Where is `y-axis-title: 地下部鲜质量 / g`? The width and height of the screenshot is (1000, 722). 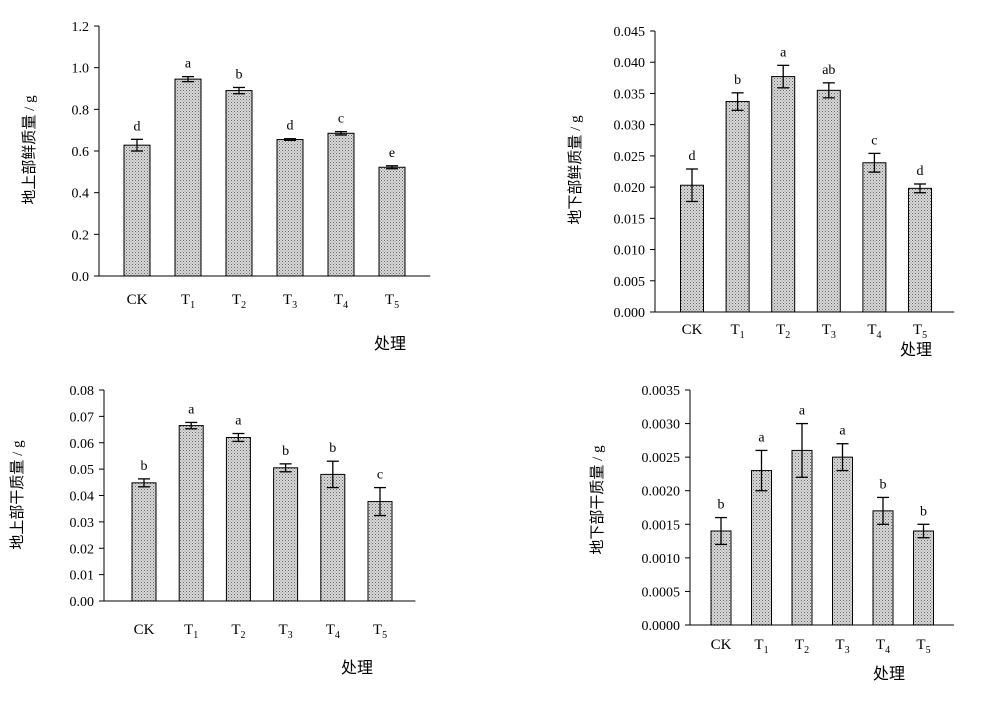 y-axis-title: 地下部鲜质量 / g is located at coordinates (575, 170).